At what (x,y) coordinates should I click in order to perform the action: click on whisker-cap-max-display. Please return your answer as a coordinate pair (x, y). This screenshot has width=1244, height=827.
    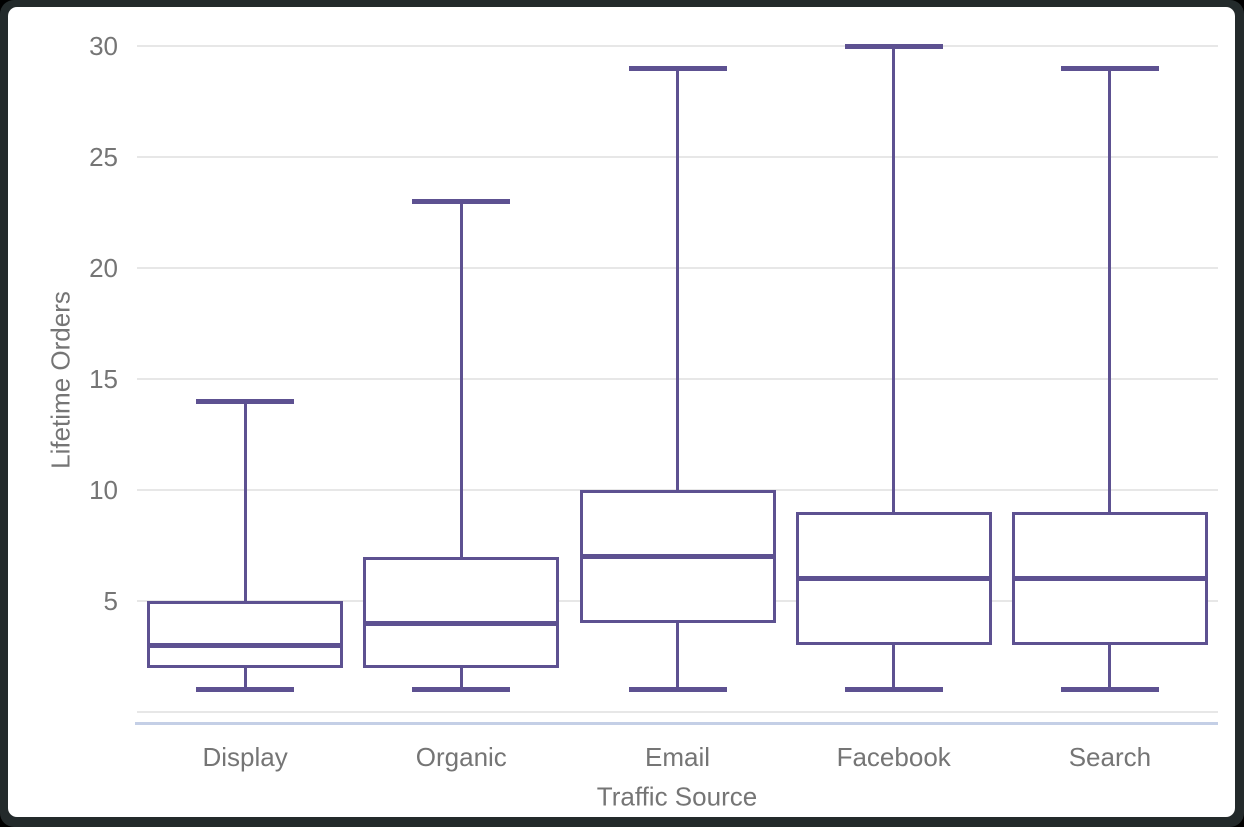
    Looking at the image, I should click on (245, 401).